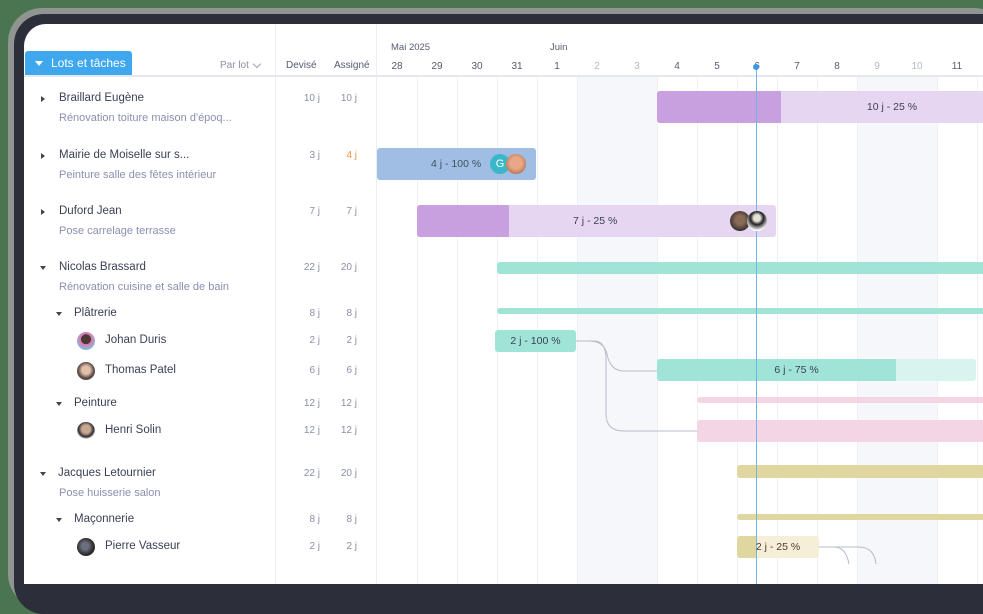 Image resolution: width=983 pixels, height=614 pixels. Describe the element at coordinates (740, 311) in the screenshot. I see `gantt-summary-platrerie` at that location.